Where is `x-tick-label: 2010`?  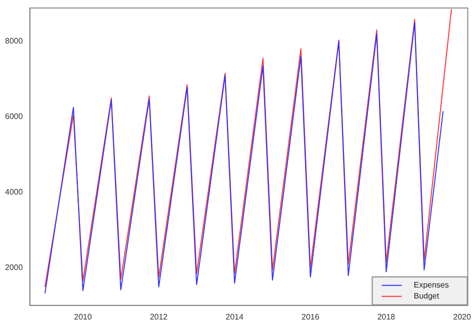 x-tick-label: 2010 is located at coordinates (83, 317).